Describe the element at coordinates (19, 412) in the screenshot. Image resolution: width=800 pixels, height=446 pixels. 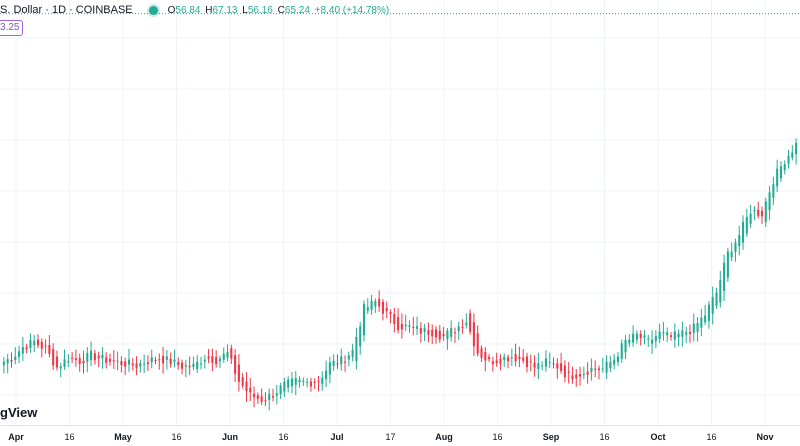
I see `tradingview-logo: gView` at that location.